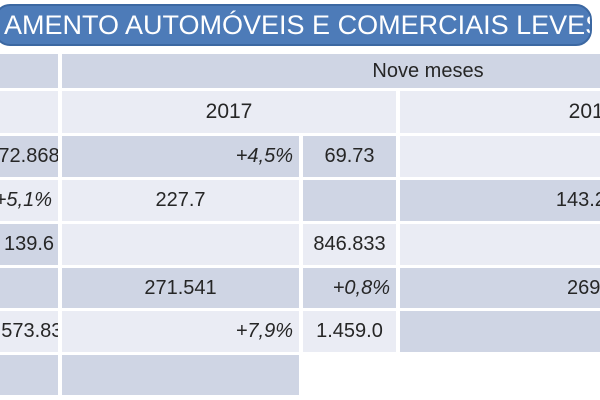 The width and height of the screenshot is (600, 400). I want to click on value-2016-cell: 269.4, so click(500, 288).